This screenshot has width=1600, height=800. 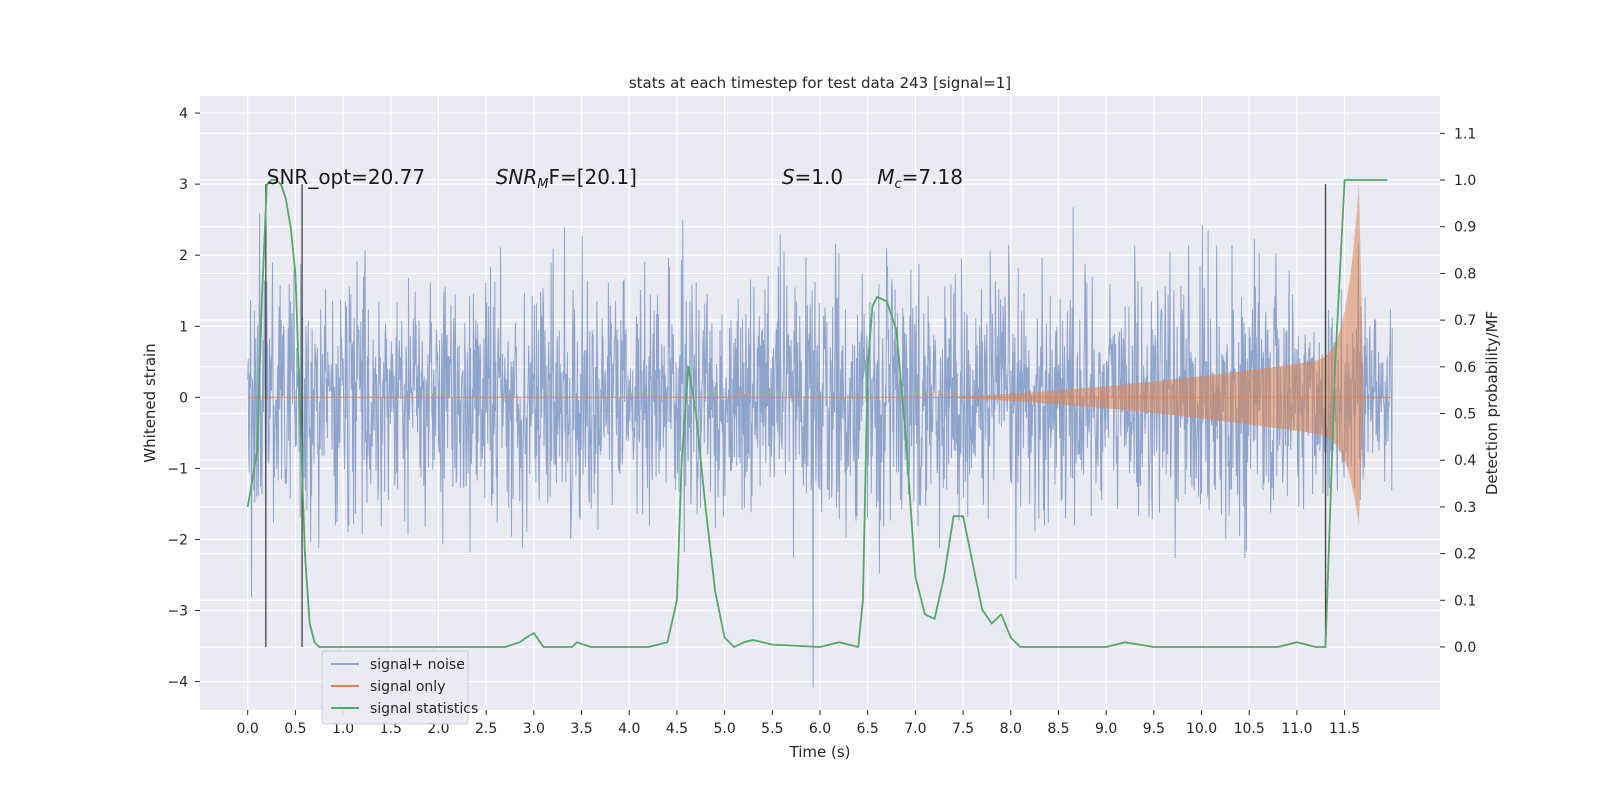 I want to click on legend-label-signal-statistics: signal statistics, so click(x=424, y=709).